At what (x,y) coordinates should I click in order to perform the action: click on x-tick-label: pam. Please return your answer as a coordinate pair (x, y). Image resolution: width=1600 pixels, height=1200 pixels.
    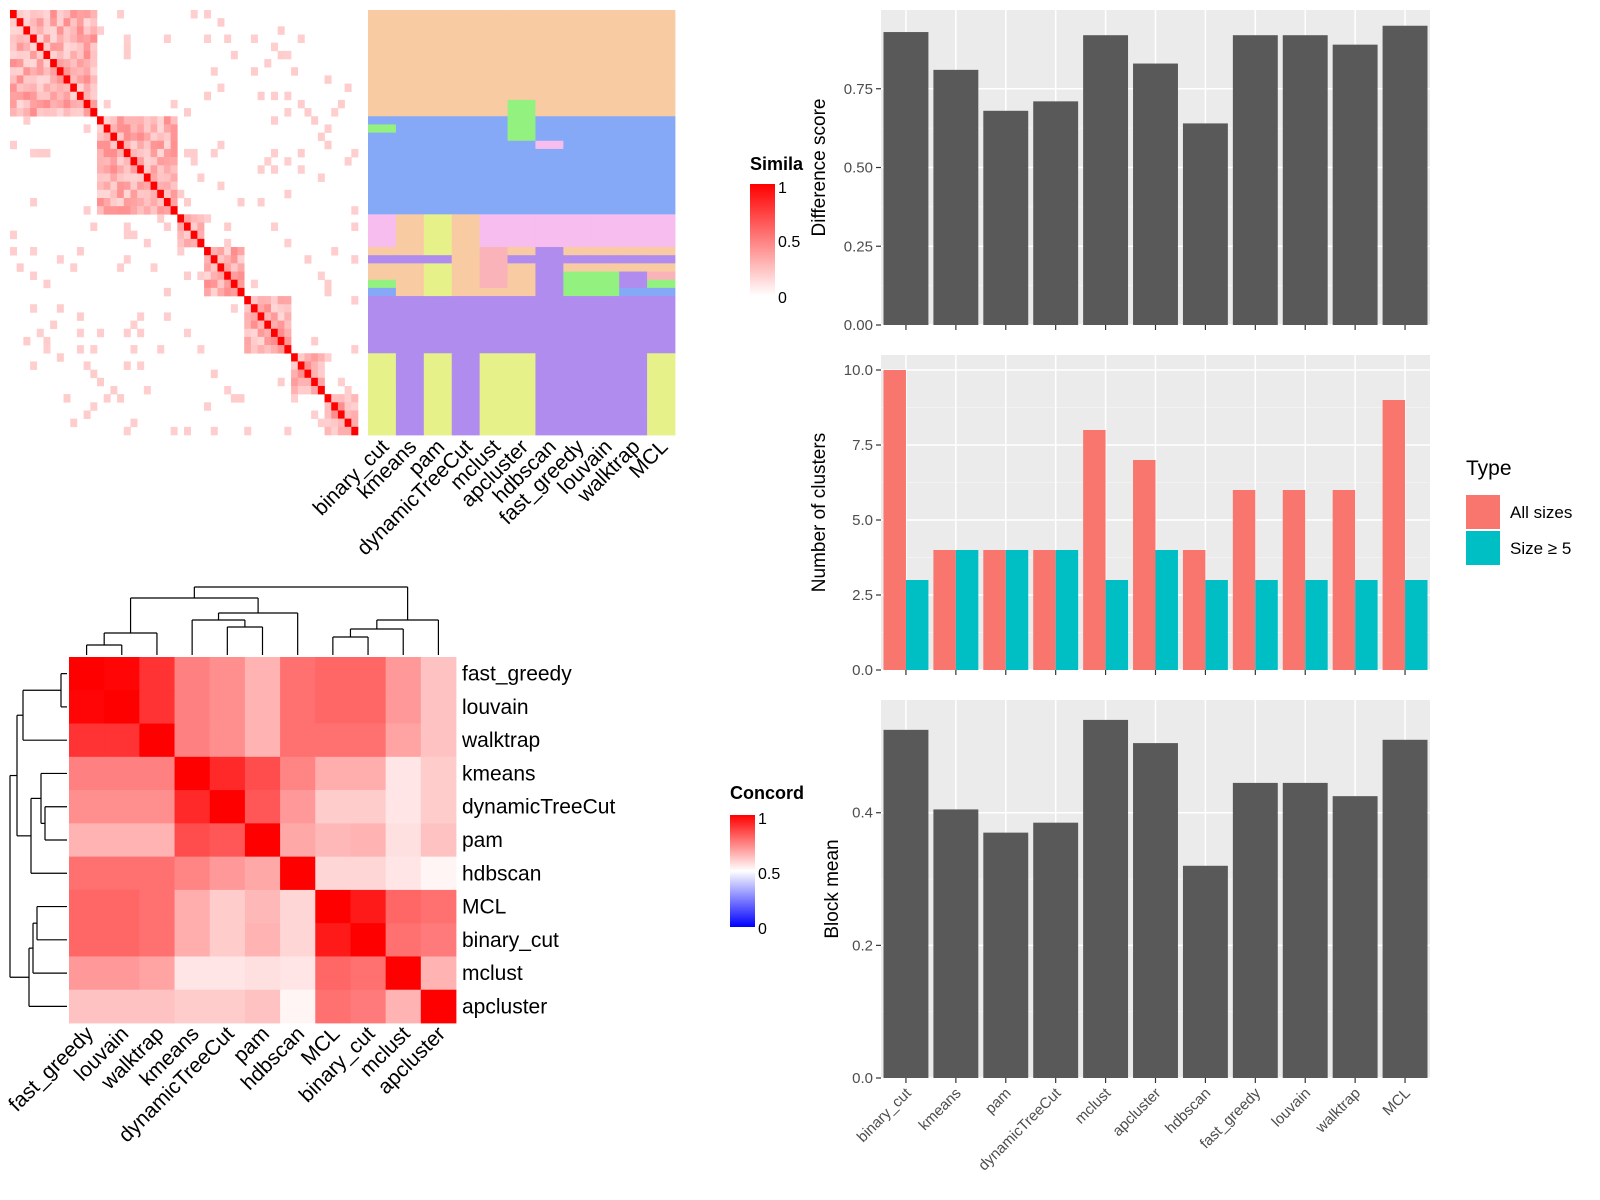
    Looking at the image, I should click on (998, 1101).